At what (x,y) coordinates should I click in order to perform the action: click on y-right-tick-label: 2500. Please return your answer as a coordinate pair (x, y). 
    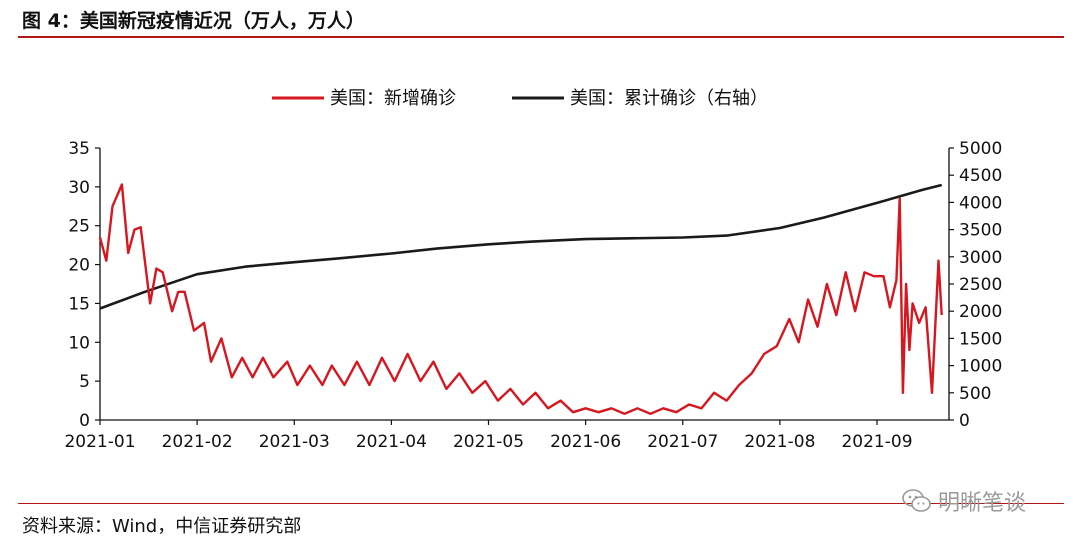
    Looking at the image, I should click on (980, 285).